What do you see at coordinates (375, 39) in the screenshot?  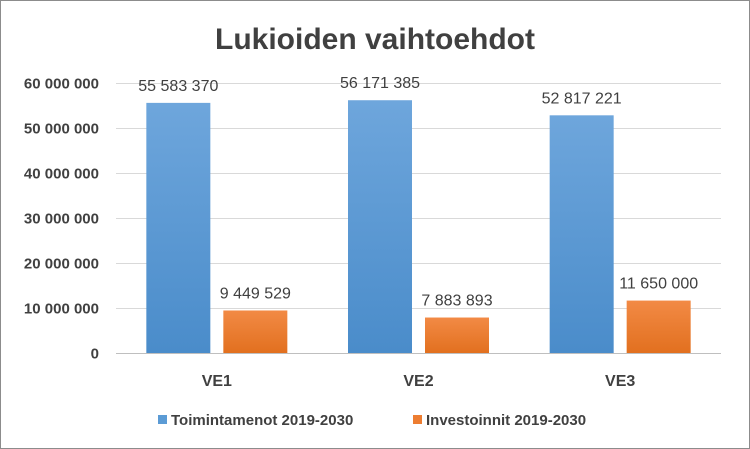 I see `chart-title: Lukioiden vaihtoehdot` at bounding box center [375, 39].